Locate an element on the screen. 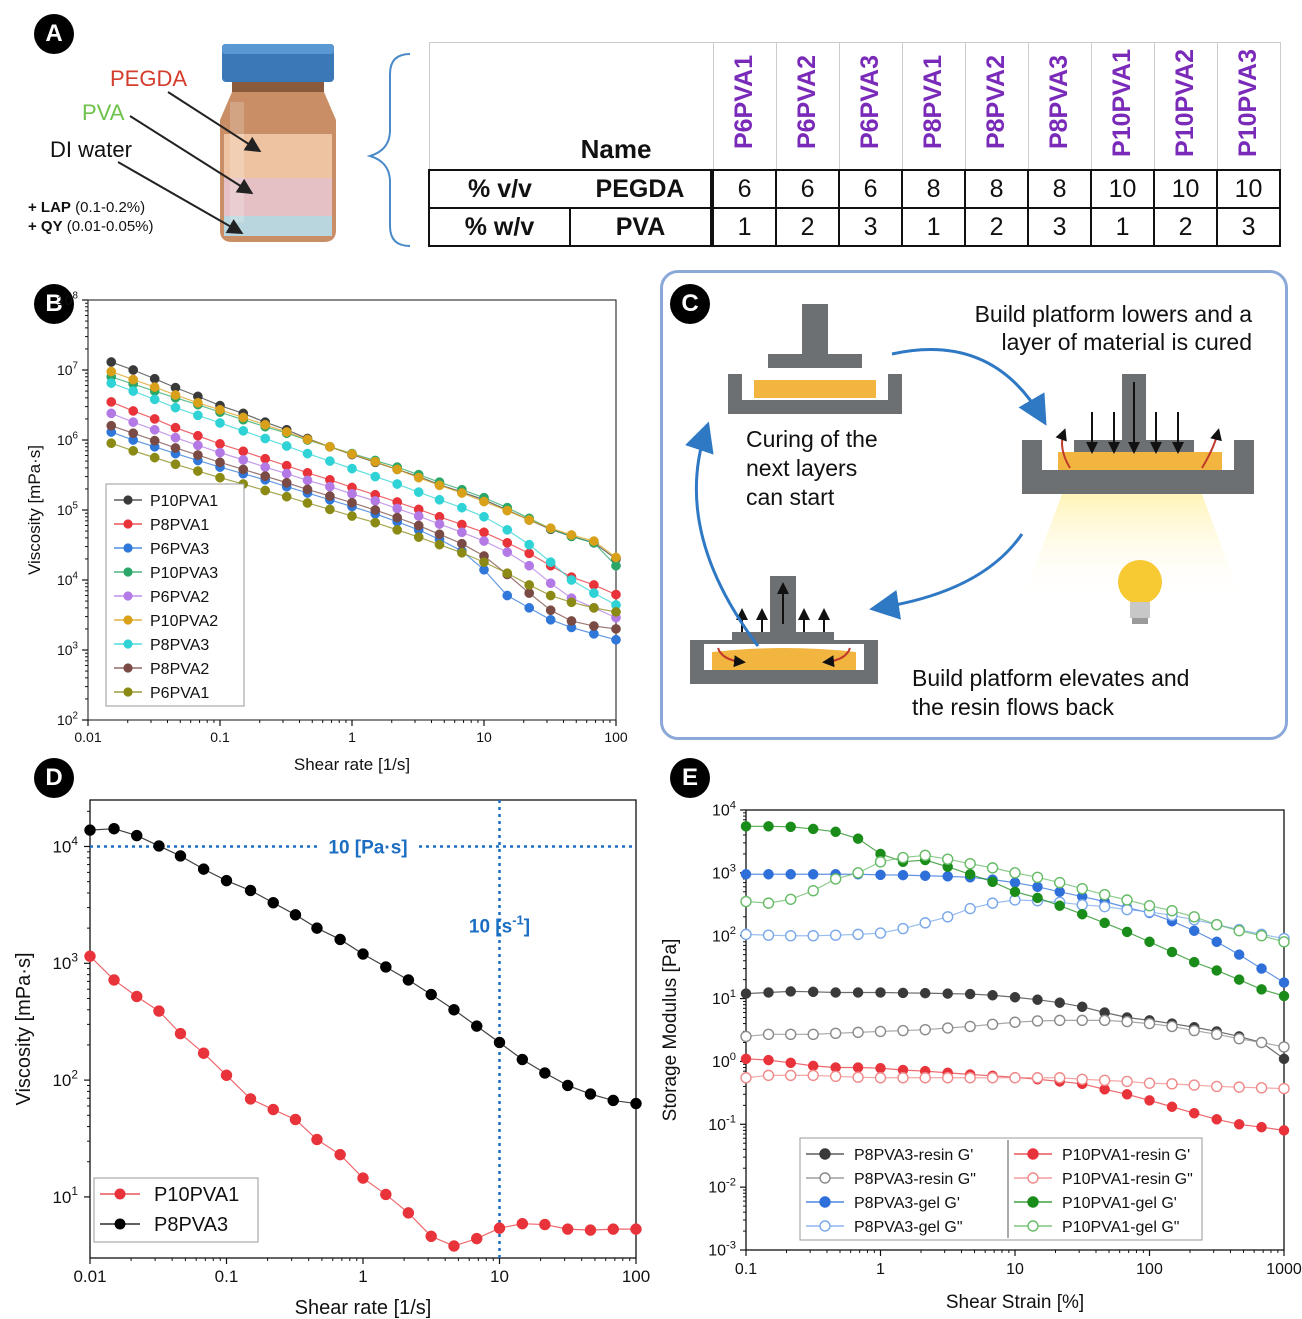 This screenshot has height=1319, width=1302. legend-marker is located at coordinates (1033, 1178).